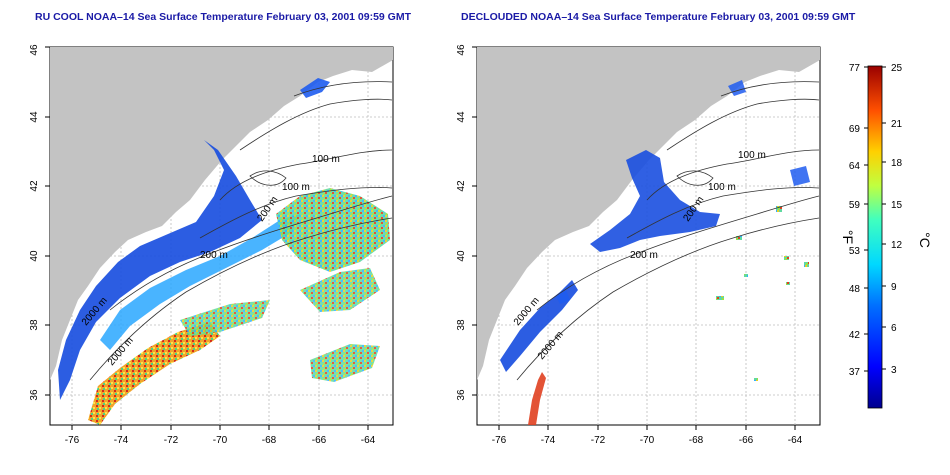 The image size is (950, 475). I want to click on left-lat-label: 38, so click(34, 325).